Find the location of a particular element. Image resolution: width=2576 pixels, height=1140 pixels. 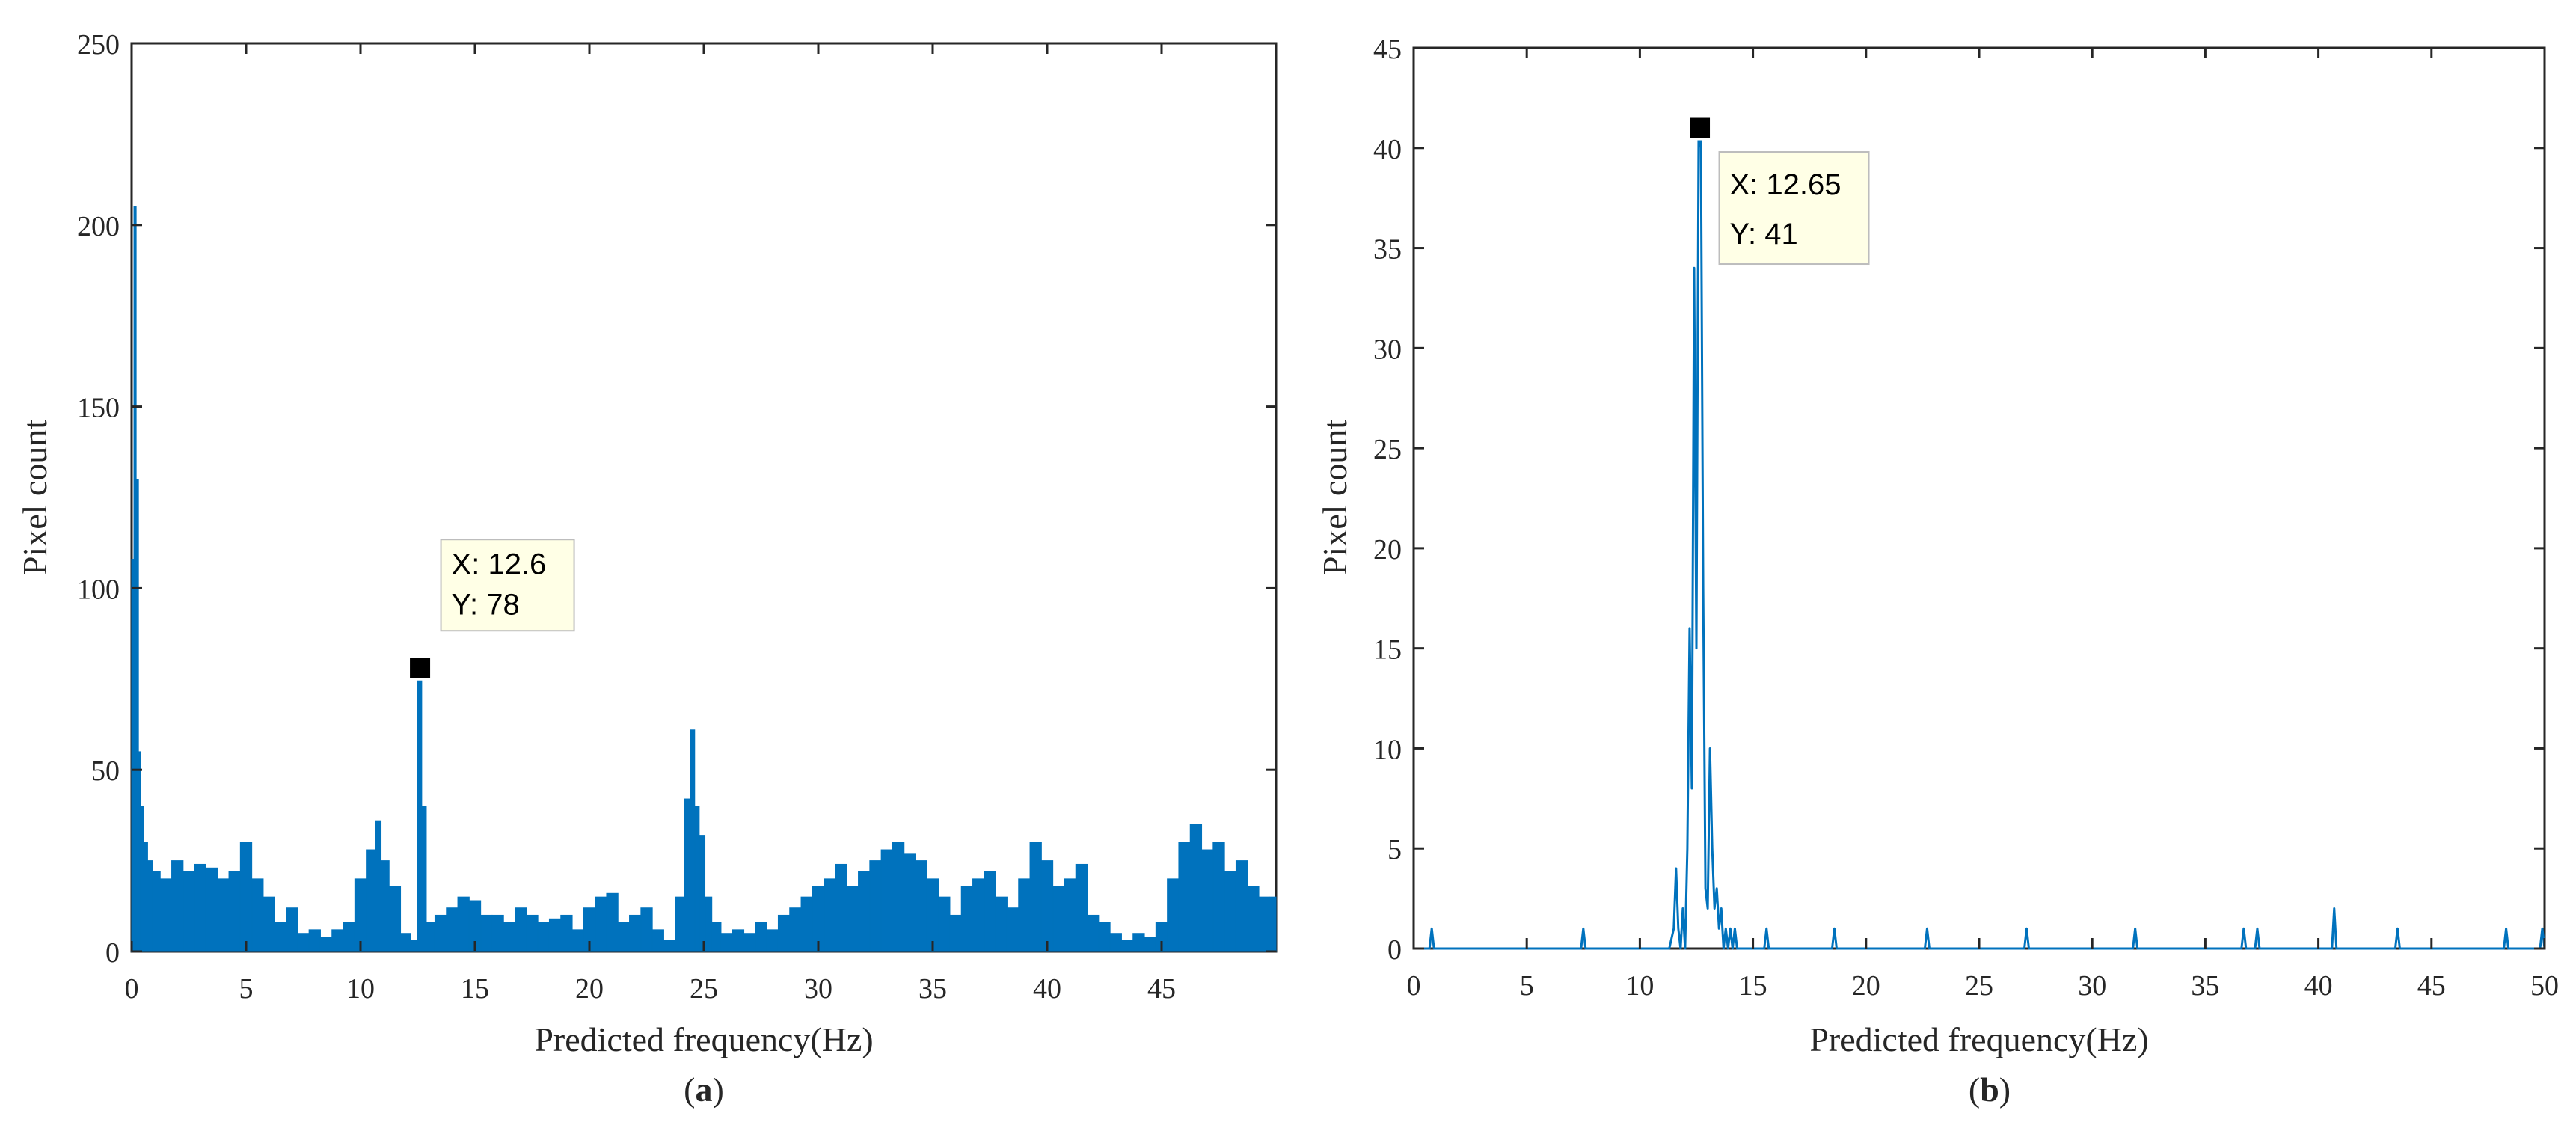

panel-letter-a: a is located at coordinates (704, 1089).